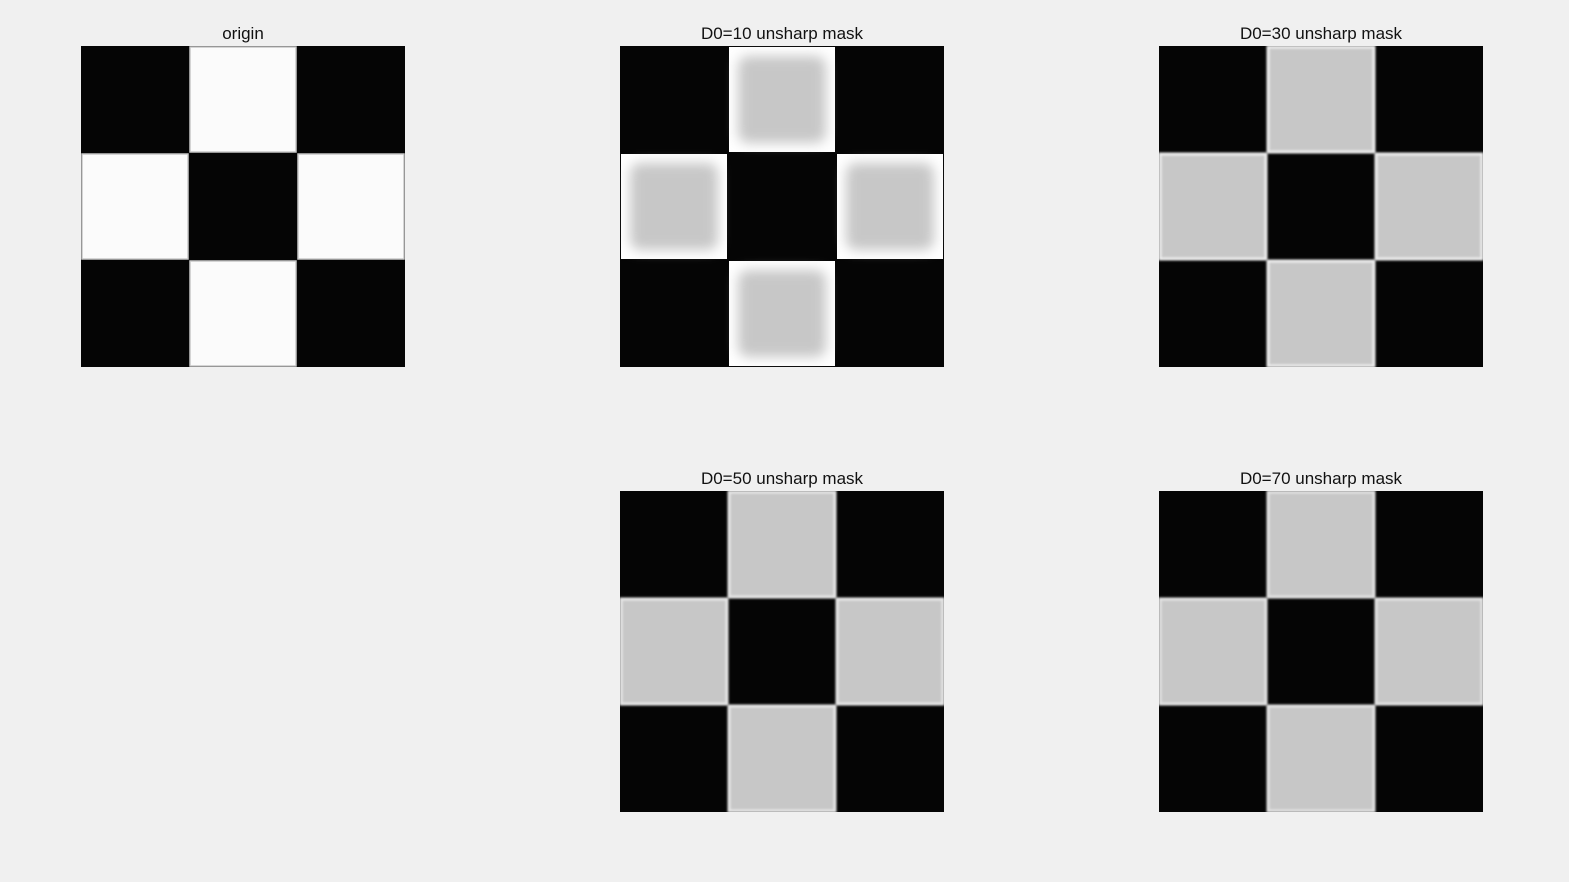 The width and height of the screenshot is (1569, 882). What do you see at coordinates (243, 33) in the screenshot?
I see `origin-title: origin` at bounding box center [243, 33].